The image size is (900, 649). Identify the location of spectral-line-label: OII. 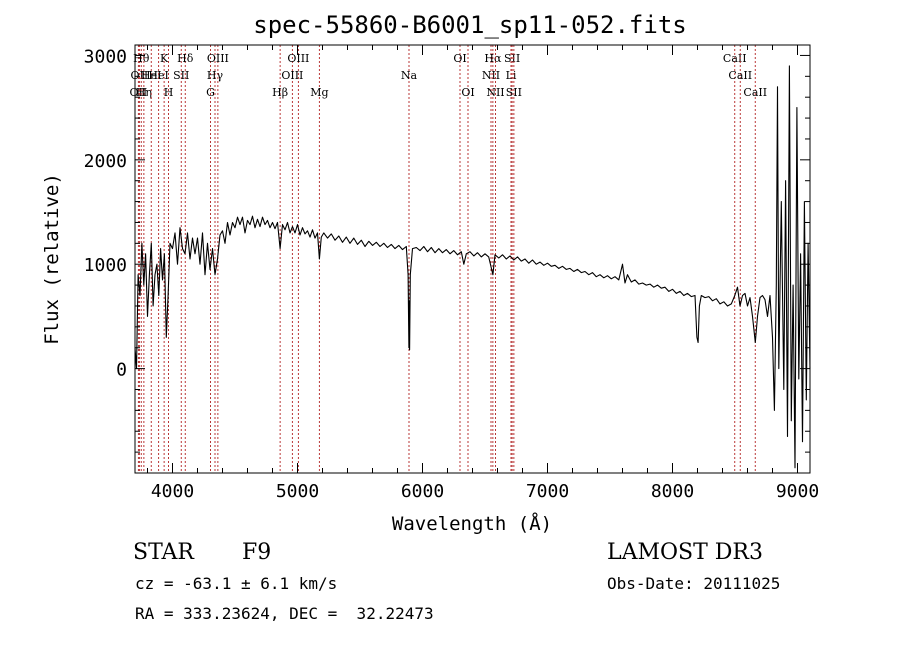
(139, 92).